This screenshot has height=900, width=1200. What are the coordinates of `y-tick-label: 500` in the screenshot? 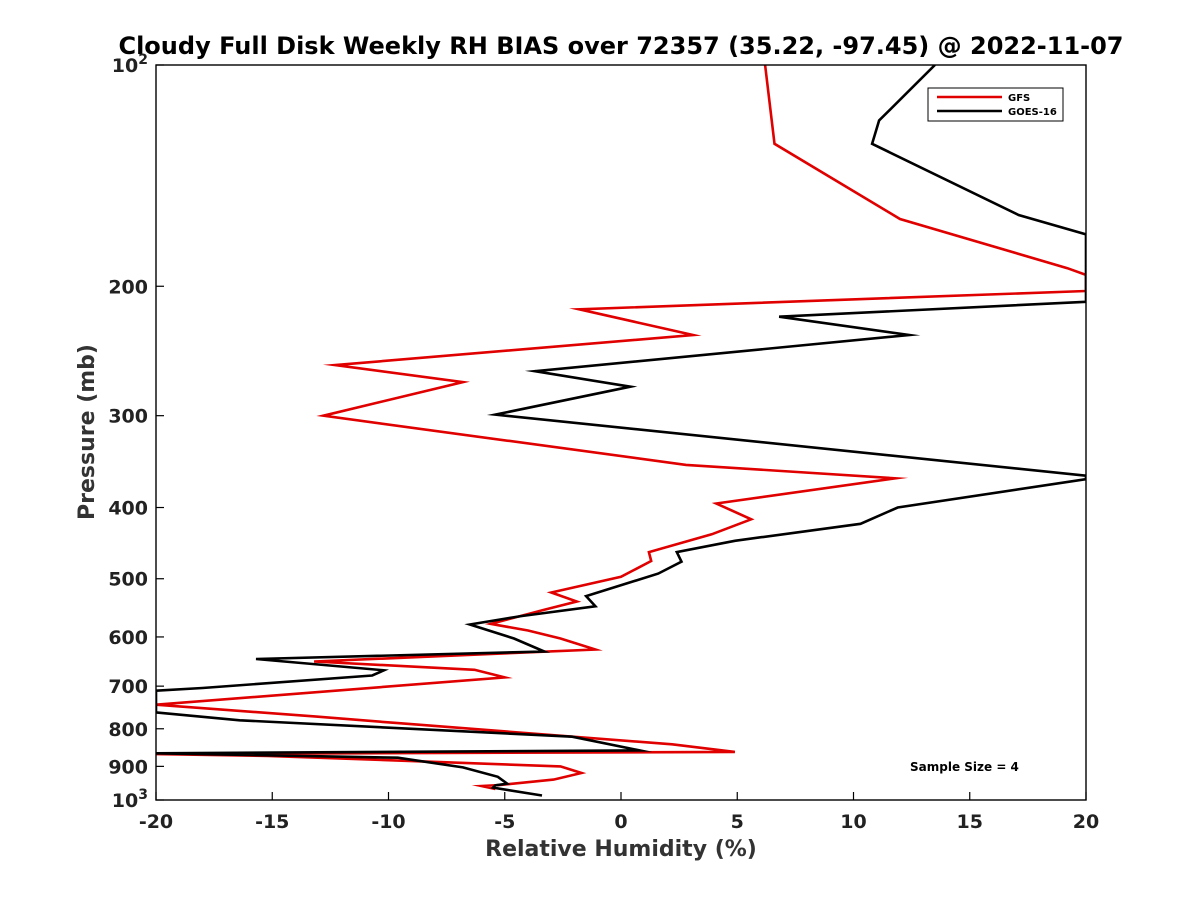 It's located at (128, 580).